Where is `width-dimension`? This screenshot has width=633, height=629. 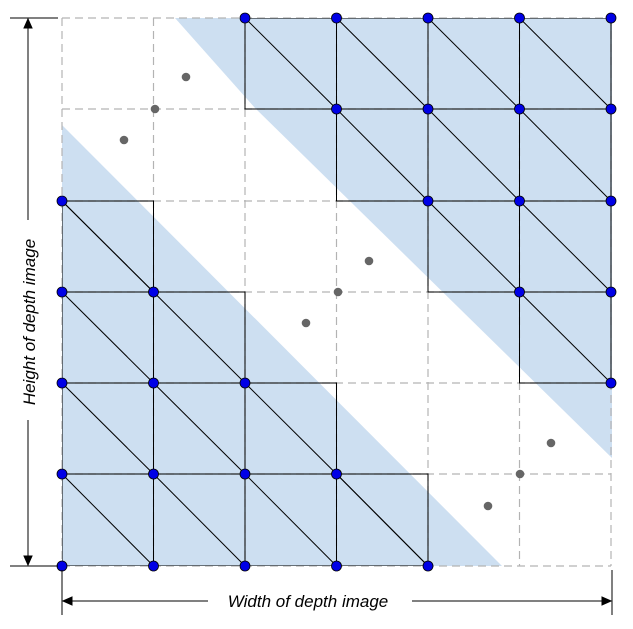
width-dimension is located at coordinates (337, 592).